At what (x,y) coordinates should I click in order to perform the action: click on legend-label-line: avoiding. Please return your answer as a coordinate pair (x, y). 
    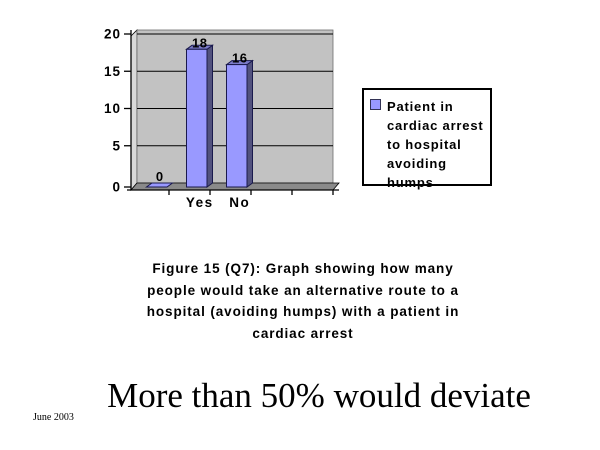
    Looking at the image, I should click on (417, 163).